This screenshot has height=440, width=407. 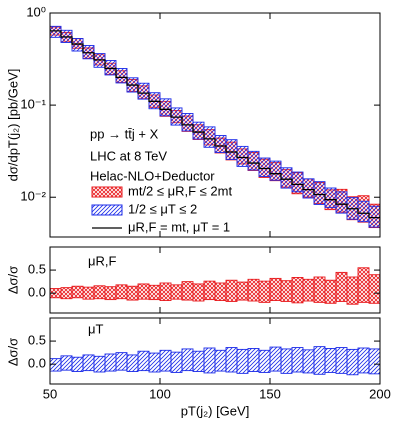 What do you see at coordinates (270, 393) in the screenshot?
I see `x-tick-label: 150` at bounding box center [270, 393].